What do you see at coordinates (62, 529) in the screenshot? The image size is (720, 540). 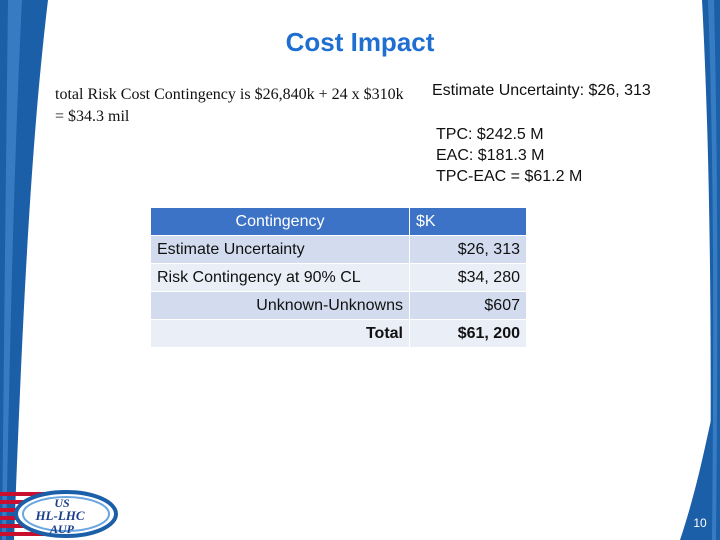 I see `logo-line-3: AUP` at bounding box center [62, 529].